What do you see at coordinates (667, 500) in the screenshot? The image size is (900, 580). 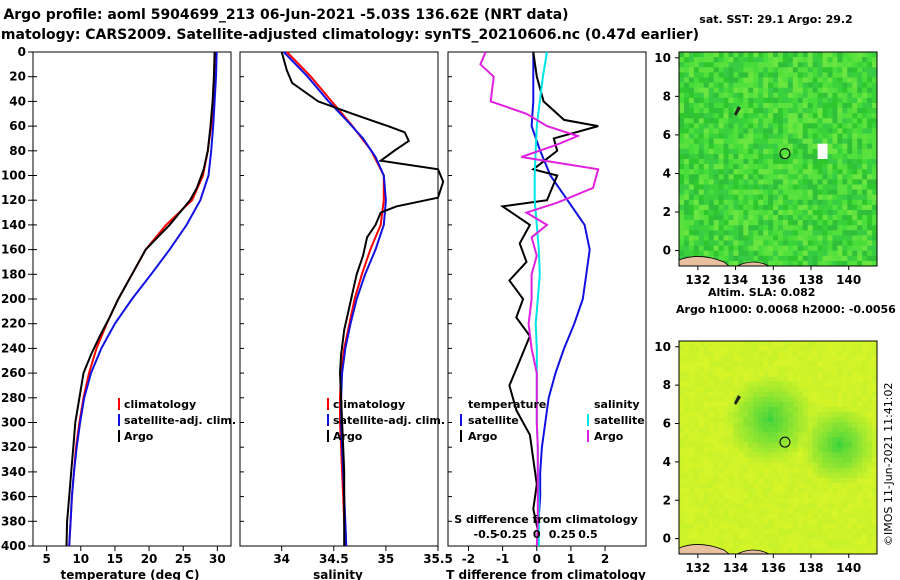 I see `map-y-tick-label: 2` at bounding box center [667, 500].